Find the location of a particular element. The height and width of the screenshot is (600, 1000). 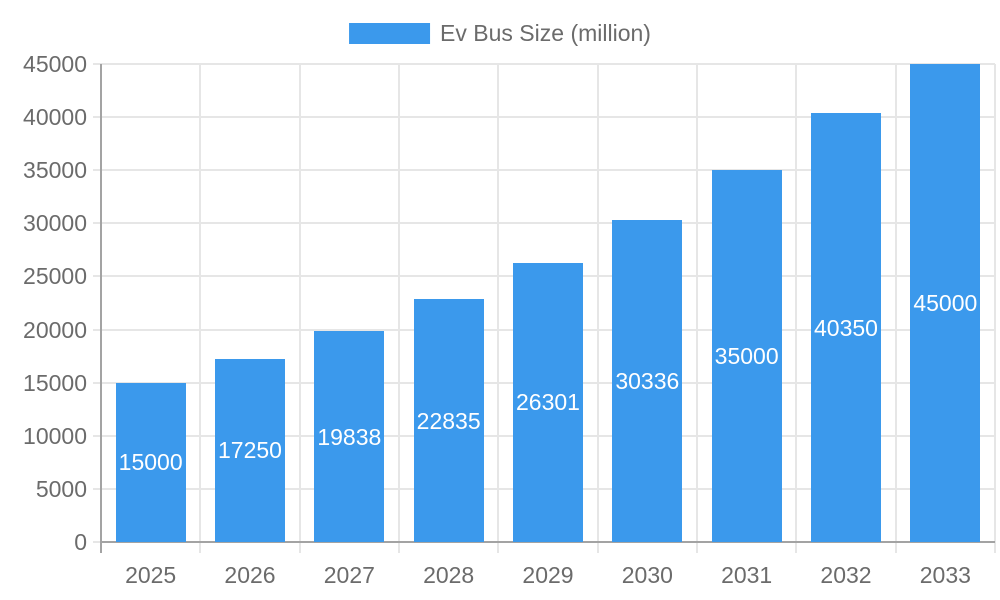

y-tick-label: 25000 is located at coordinates (55, 276).